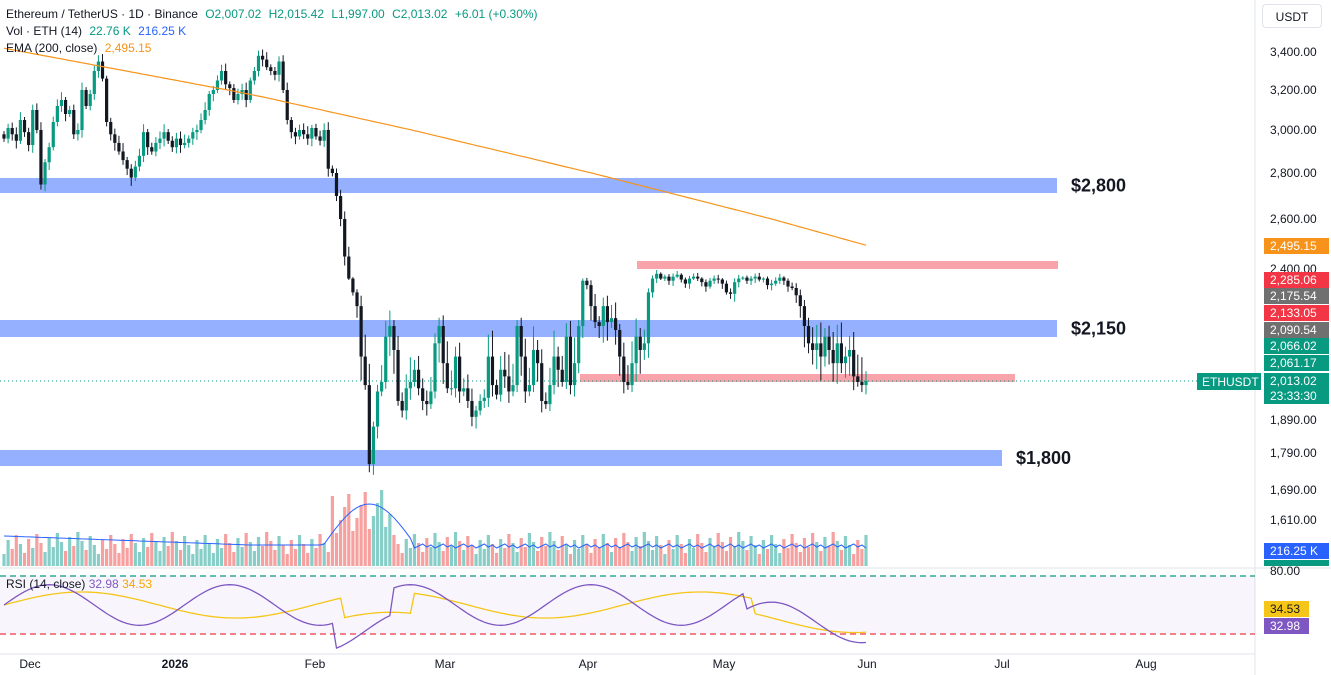 The image size is (1331, 675). I want to click on price-tag-text: 2,495.15, so click(1293, 246).